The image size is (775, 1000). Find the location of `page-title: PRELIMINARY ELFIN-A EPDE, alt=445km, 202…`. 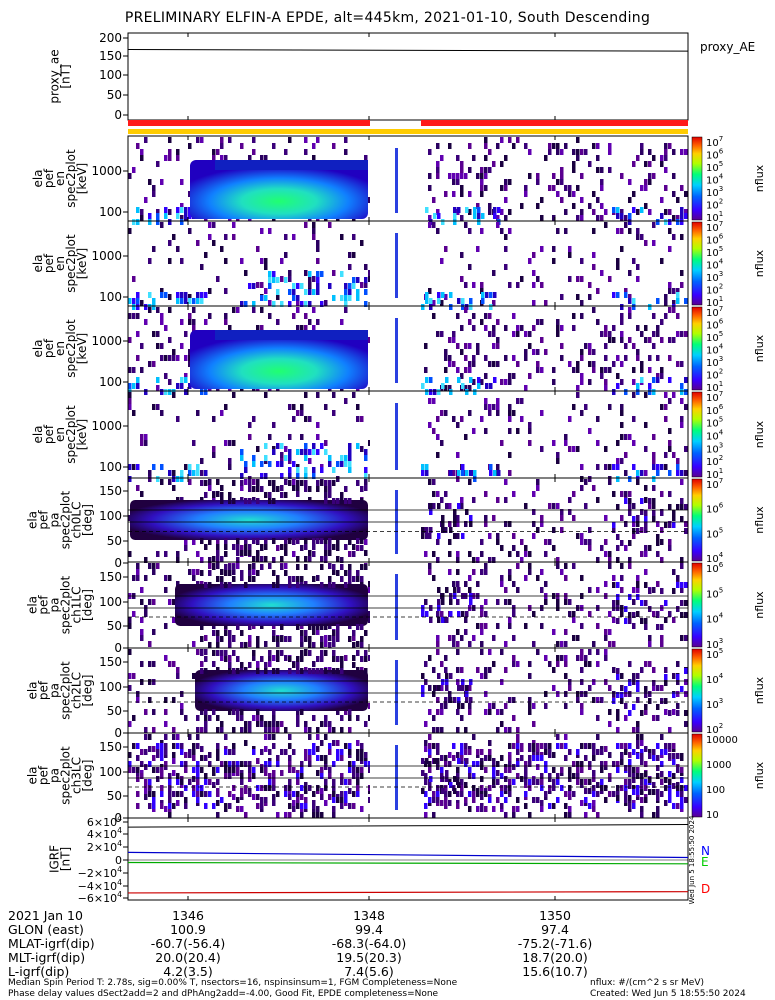

page-title: PRELIMINARY ELFIN-A EPDE, alt=445km, 202… is located at coordinates (387, 18).